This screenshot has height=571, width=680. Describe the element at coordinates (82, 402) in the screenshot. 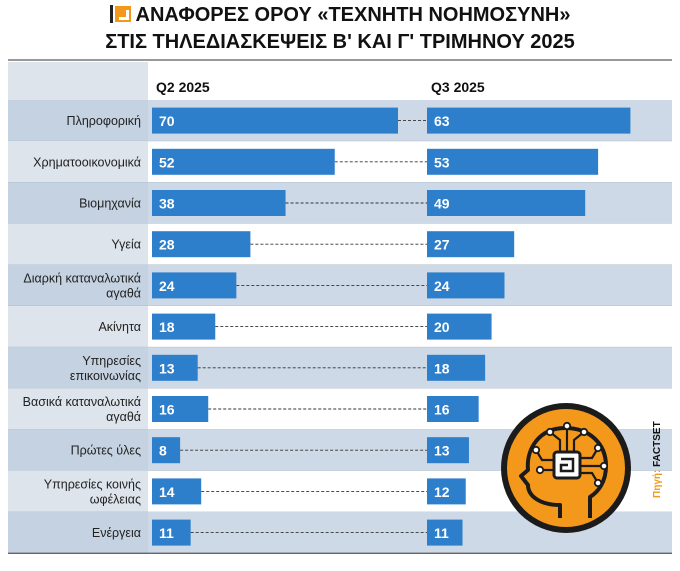

I see `category-label-line: Βασικά καταναλωτικά` at that location.